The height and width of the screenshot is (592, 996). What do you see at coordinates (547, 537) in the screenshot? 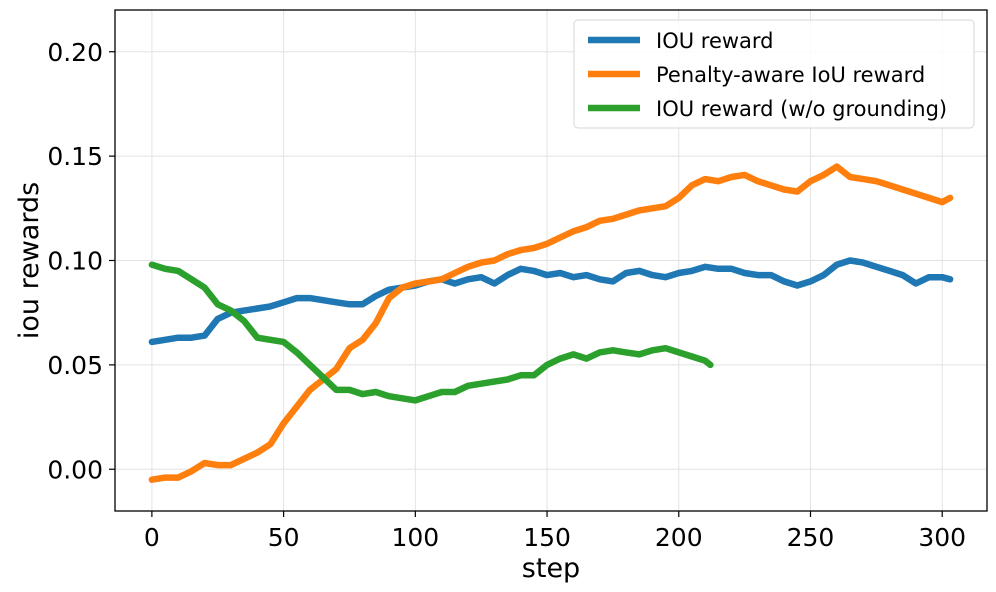
I see `x-tick-label: 150` at bounding box center [547, 537].